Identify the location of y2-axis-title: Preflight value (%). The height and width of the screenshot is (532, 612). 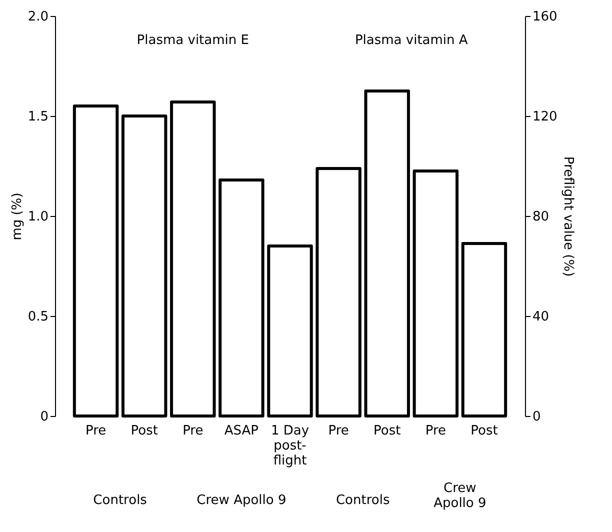
(568, 216).